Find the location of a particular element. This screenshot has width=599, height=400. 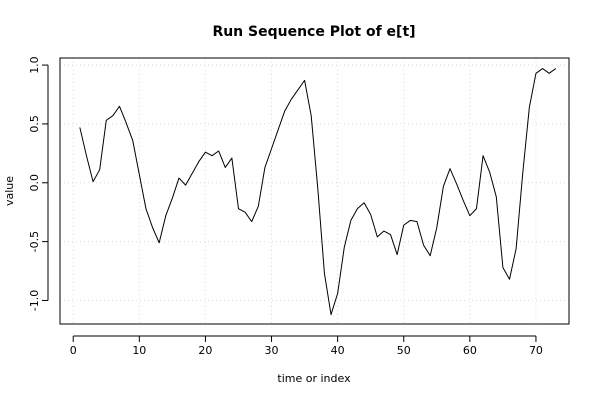

y-tick-label: -0.5 is located at coordinates (34, 241).